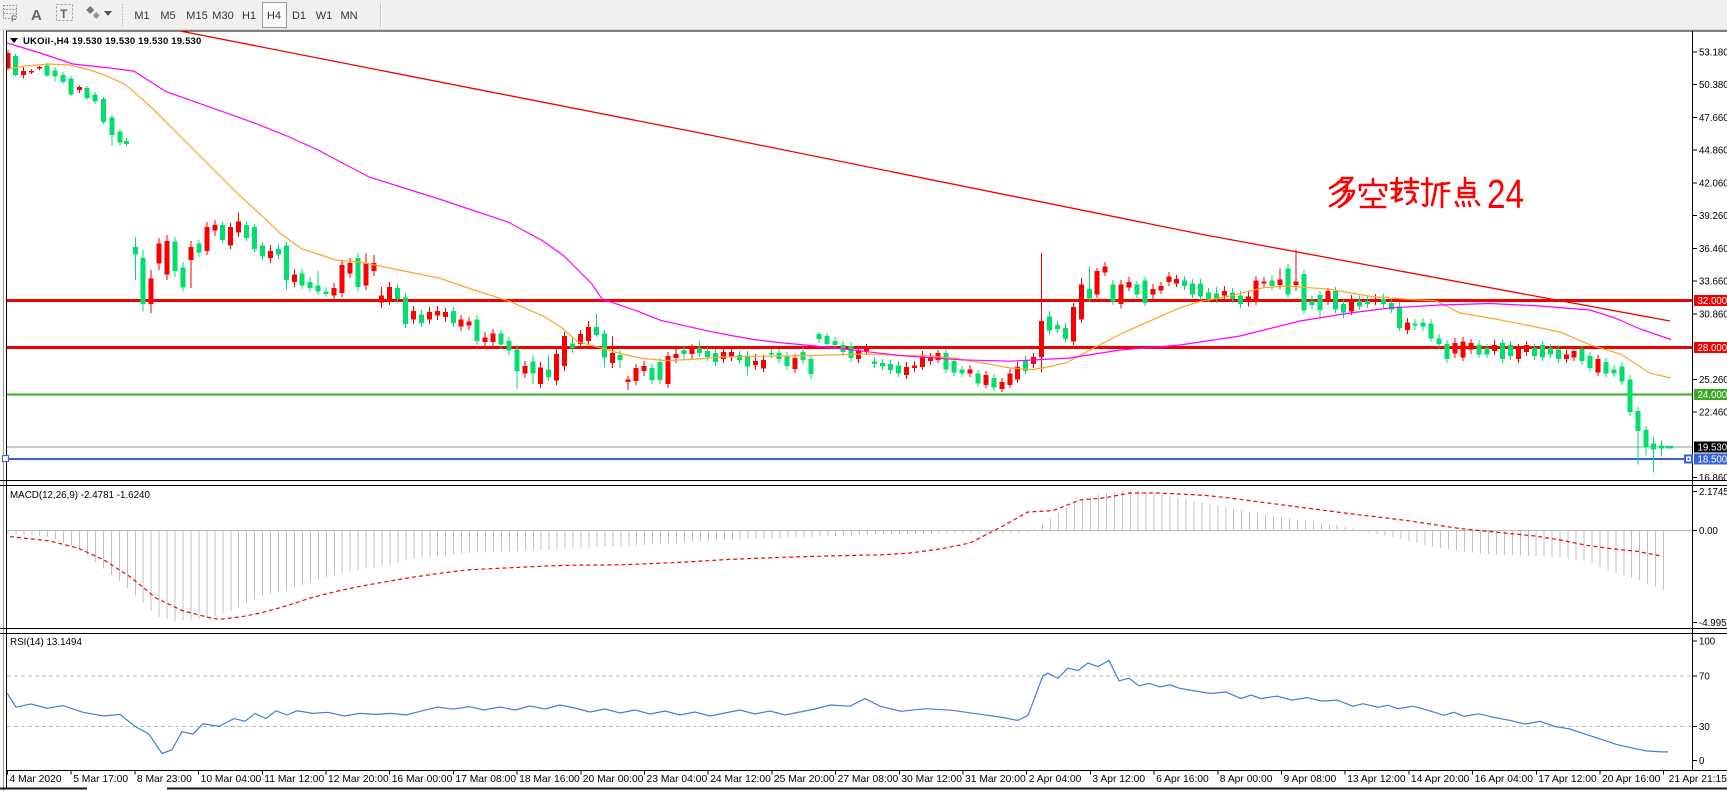 The height and width of the screenshot is (791, 1727). Describe the element at coordinates (677, 779) in the screenshot. I see `svg-text: 23 Mar 04:00` at that location.